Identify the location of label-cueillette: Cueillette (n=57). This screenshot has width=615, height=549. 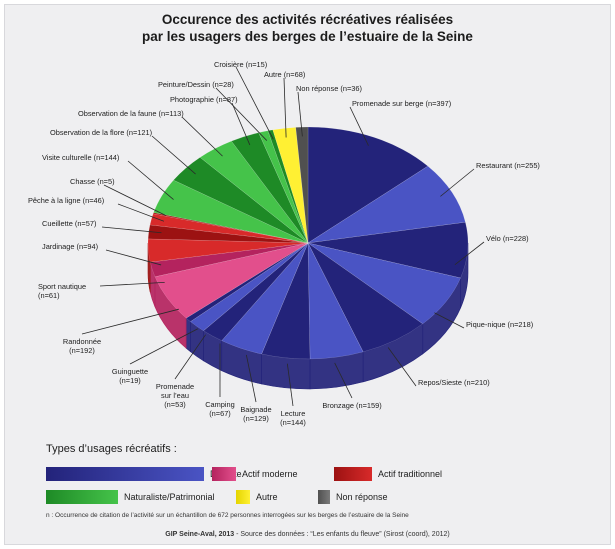
(69, 223).